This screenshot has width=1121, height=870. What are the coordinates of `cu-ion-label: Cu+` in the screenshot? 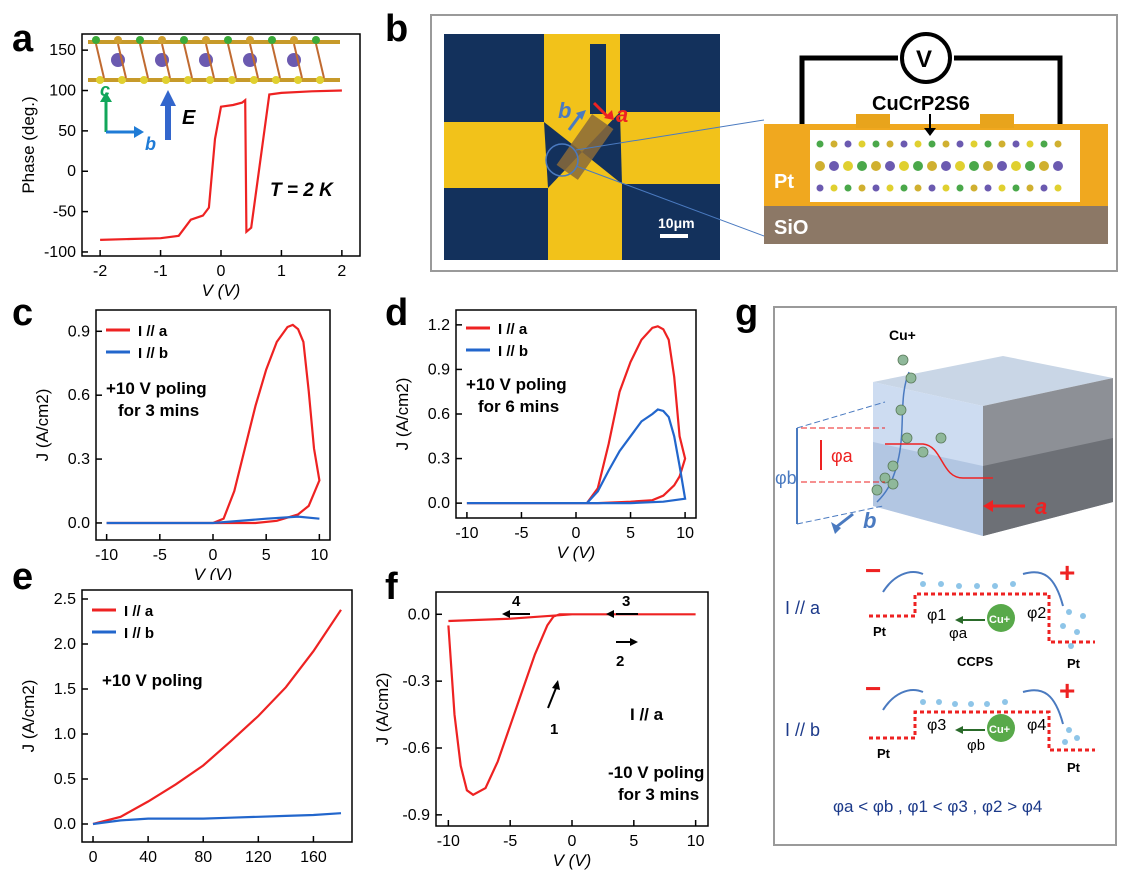 It's located at (902, 335).